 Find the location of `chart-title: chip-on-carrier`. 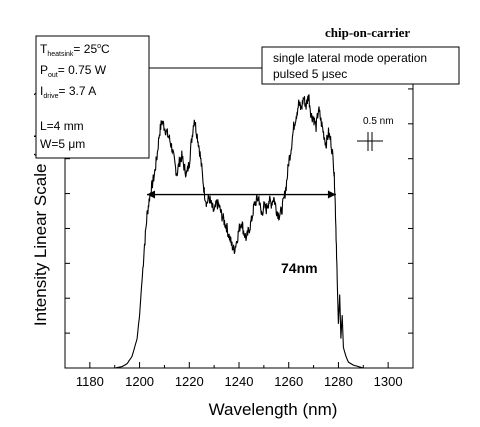

chart-title: chip-on-carrier is located at coordinates (367, 32).